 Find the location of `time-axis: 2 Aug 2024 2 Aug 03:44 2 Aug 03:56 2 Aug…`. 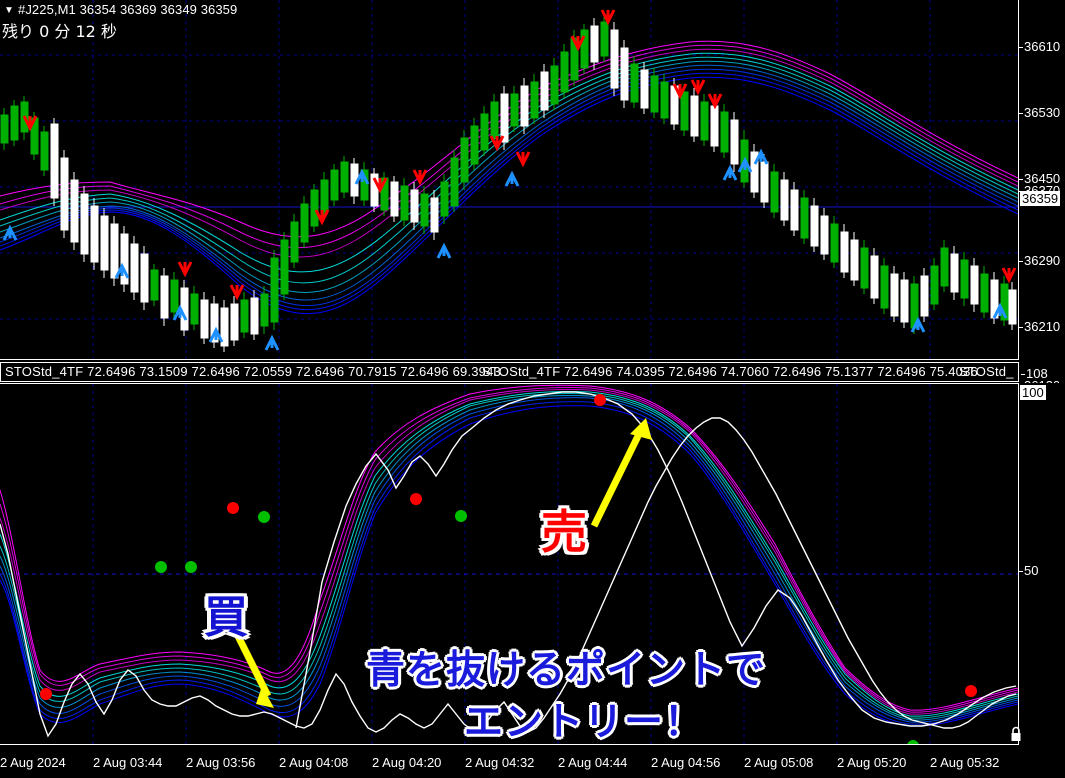

time-axis: 2 Aug 2024 2 Aug 03:44 2 Aug 03:56 2 Aug… is located at coordinates (532, 762).